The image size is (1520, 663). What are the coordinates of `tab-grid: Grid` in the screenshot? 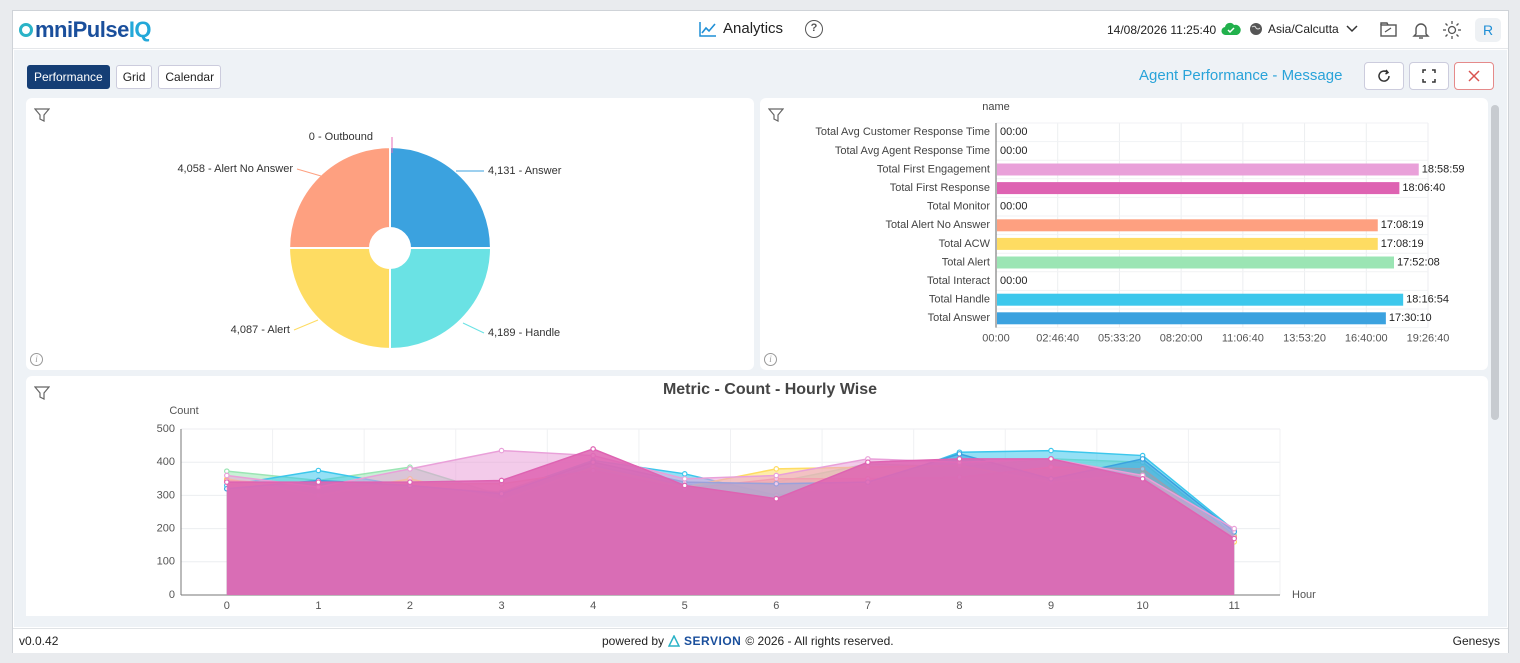 It's located at (134, 77).